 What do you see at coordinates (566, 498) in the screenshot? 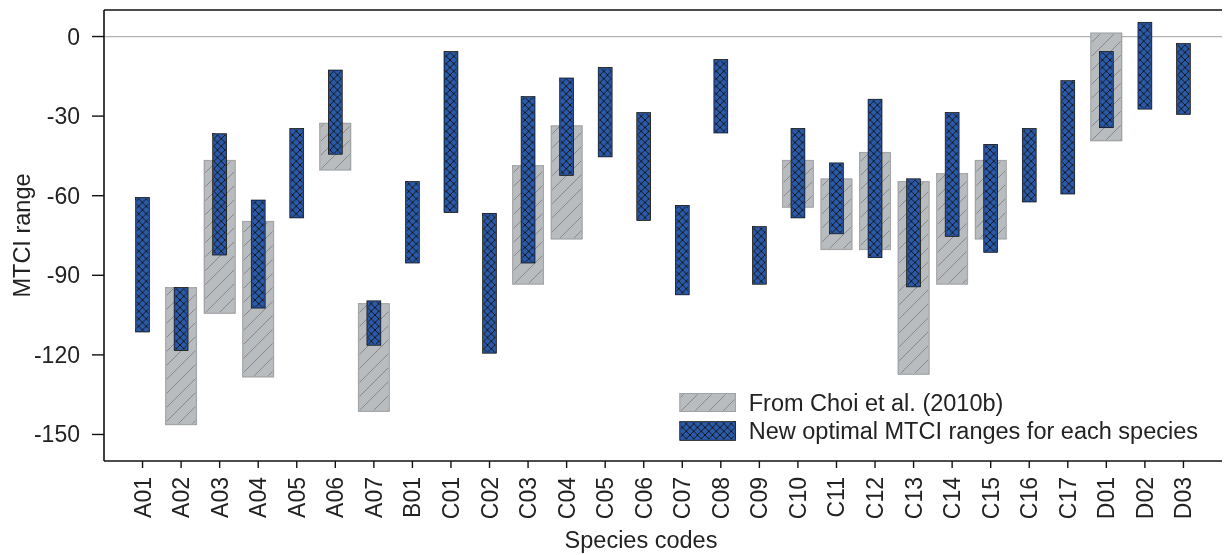
I see `x-tick-label: C04` at bounding box center [566, 498].